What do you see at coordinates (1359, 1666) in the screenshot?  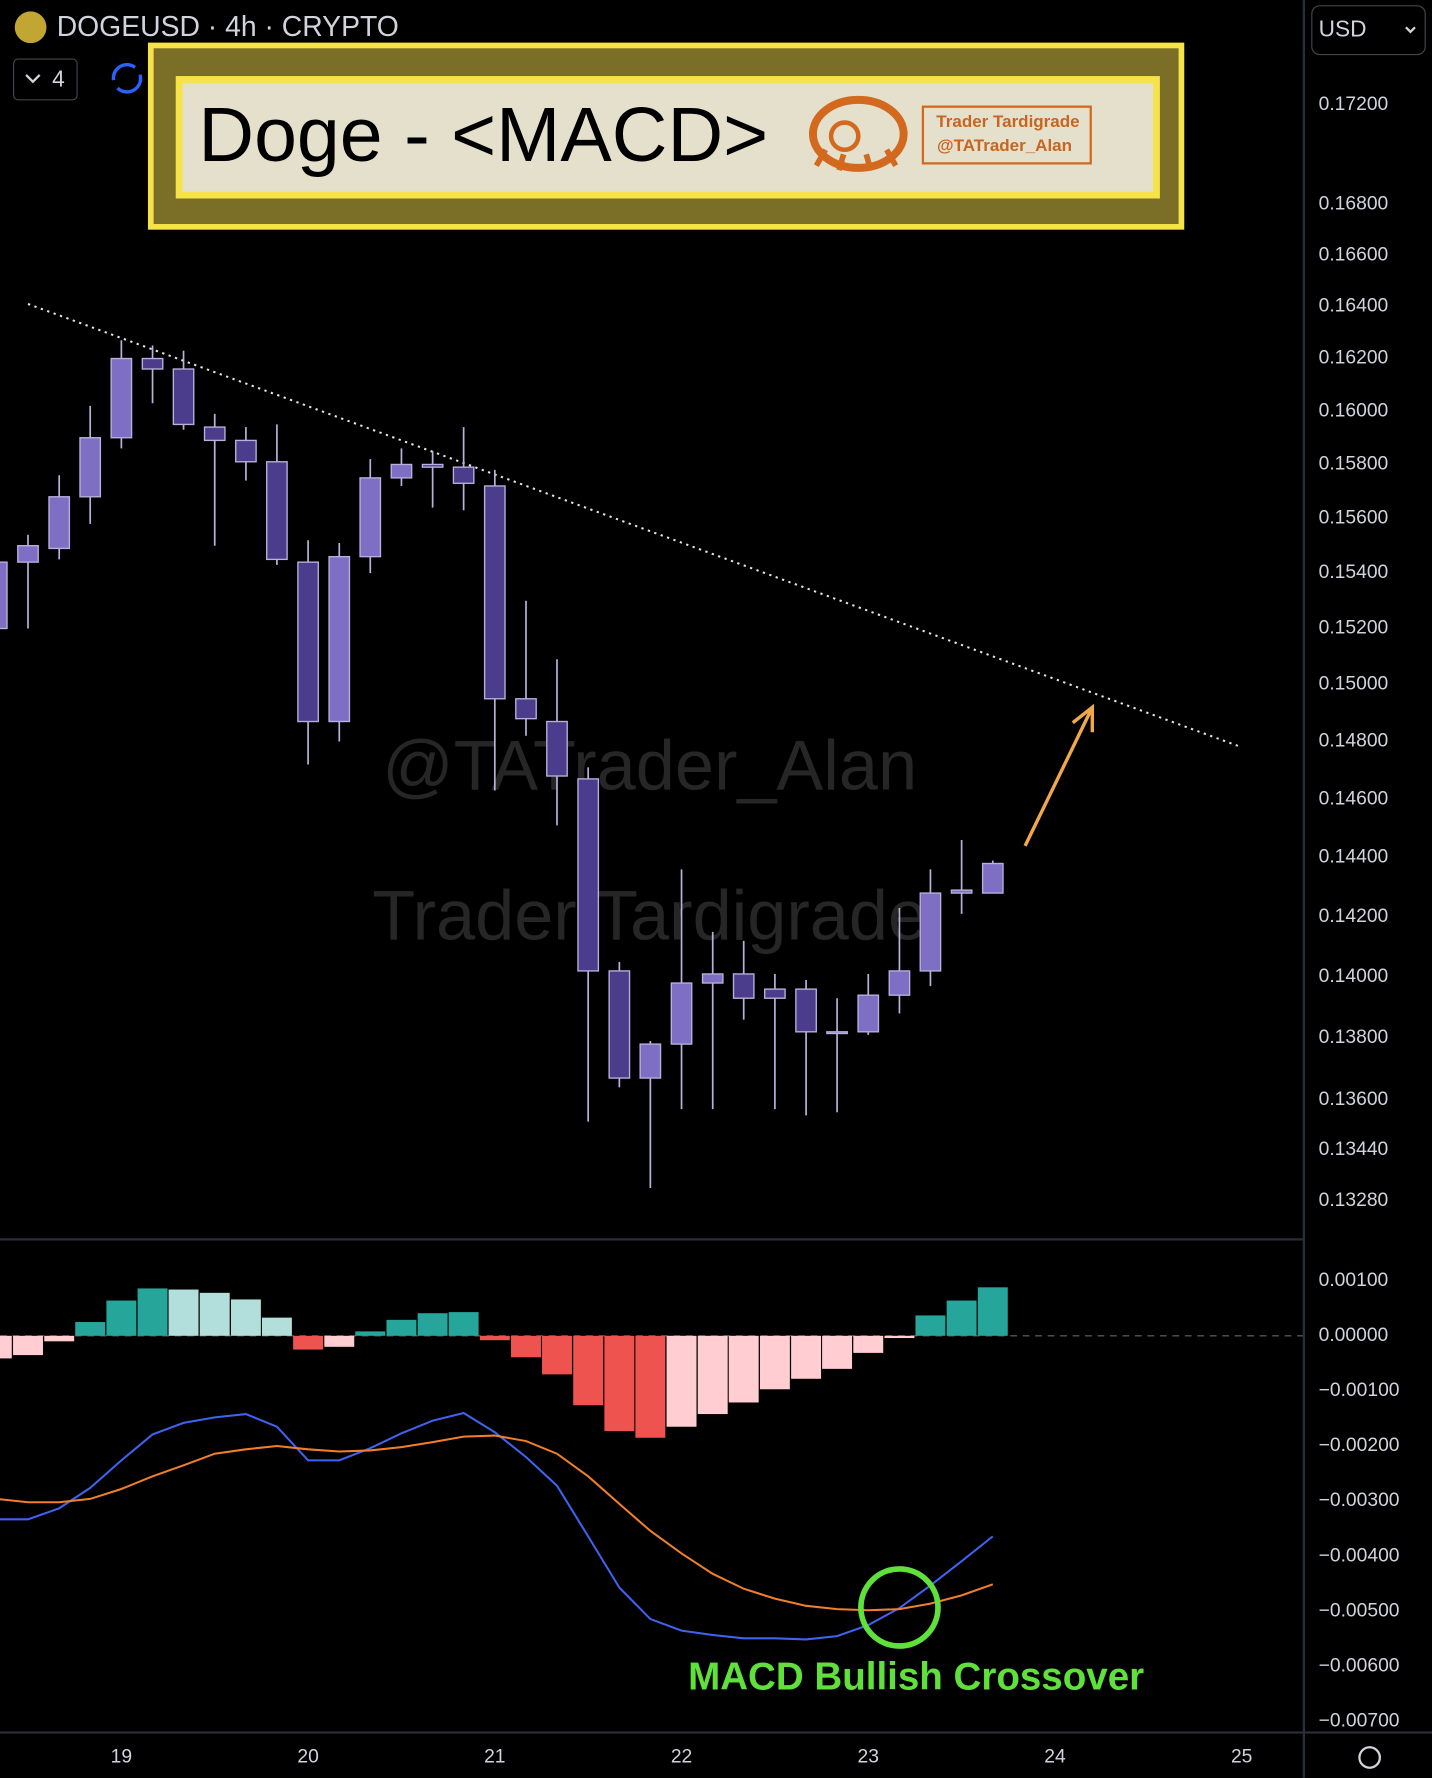 I see `y-tick-label: −0.00600` at bounding box center [1359, 1666].